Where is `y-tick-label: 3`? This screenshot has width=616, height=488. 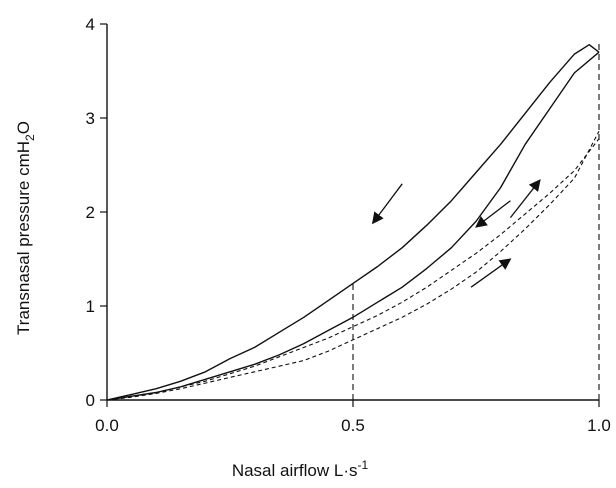 y-tick-label: 3 is located at coordinates (90, 118).